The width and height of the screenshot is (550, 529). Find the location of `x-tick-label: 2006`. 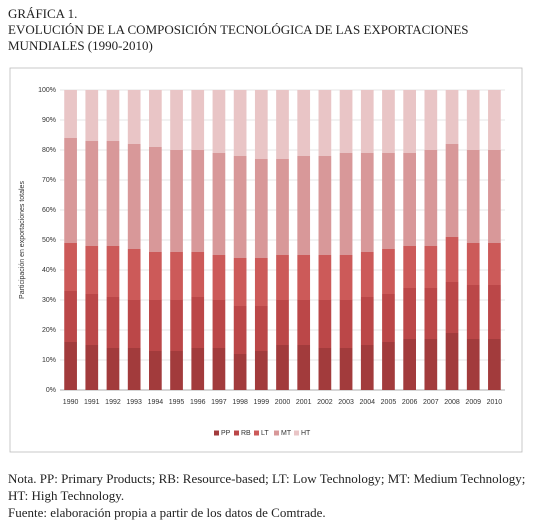

x-tick-label: 2006 is located at coordinates (410, 402).